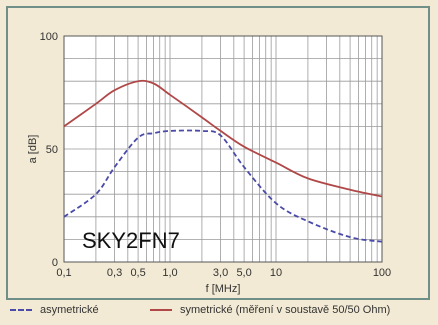 This screenshot has width=438, height=325. What do you see at coordinates (243, 273) in the screenshot?
I see `x-tick-label: 5,0` at bounding box center [243, 273].